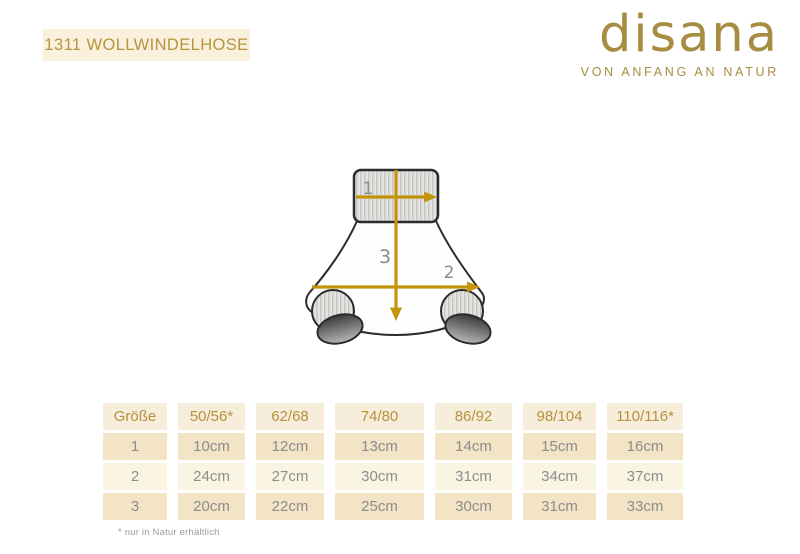 The image size is (800, 554). I want to click on size-table-cell: 25cm, so click(379, 506).